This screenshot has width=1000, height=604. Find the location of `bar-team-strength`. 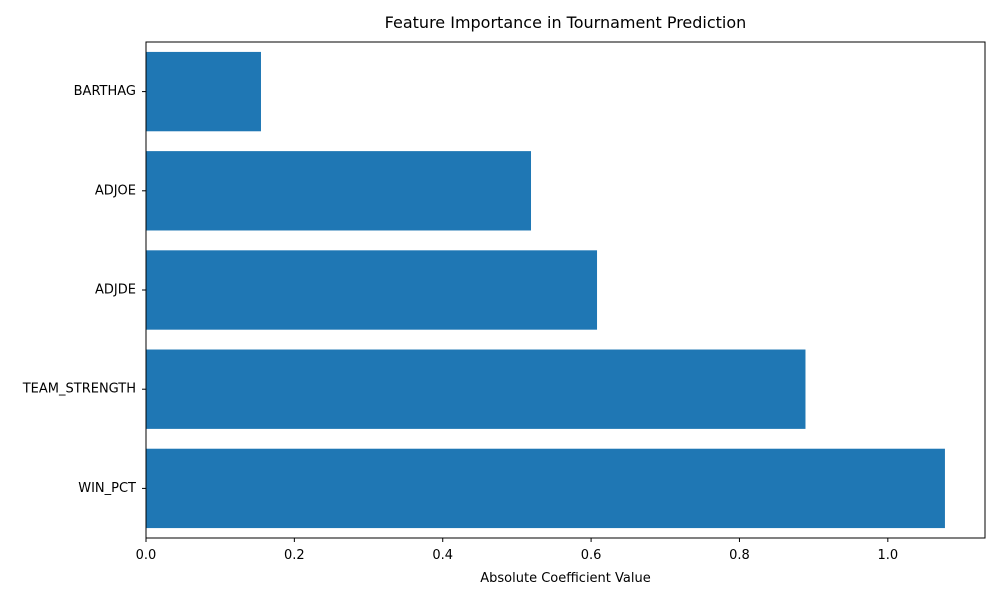

bar-team-strength is located at coordinates (476, 389).